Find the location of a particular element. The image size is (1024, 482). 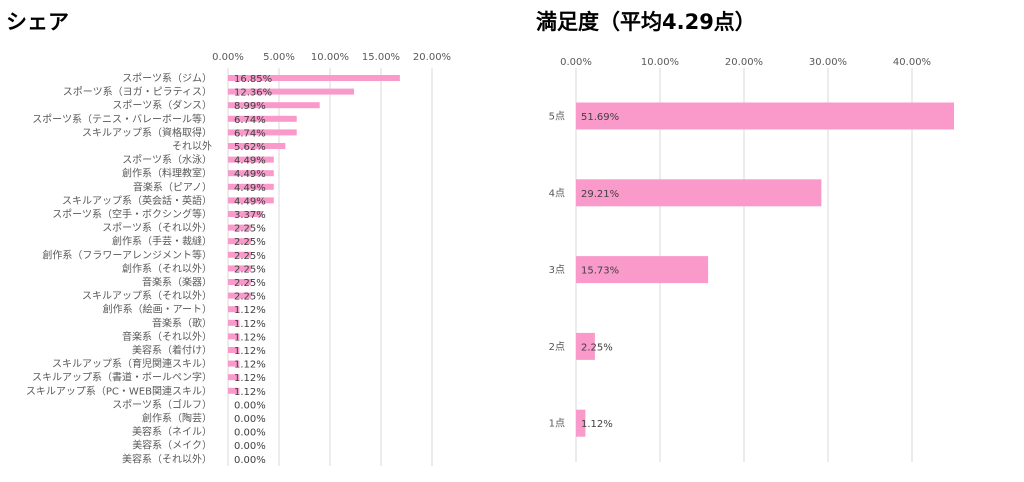

data-label: 51.69% is located at coordinates (600, 117).